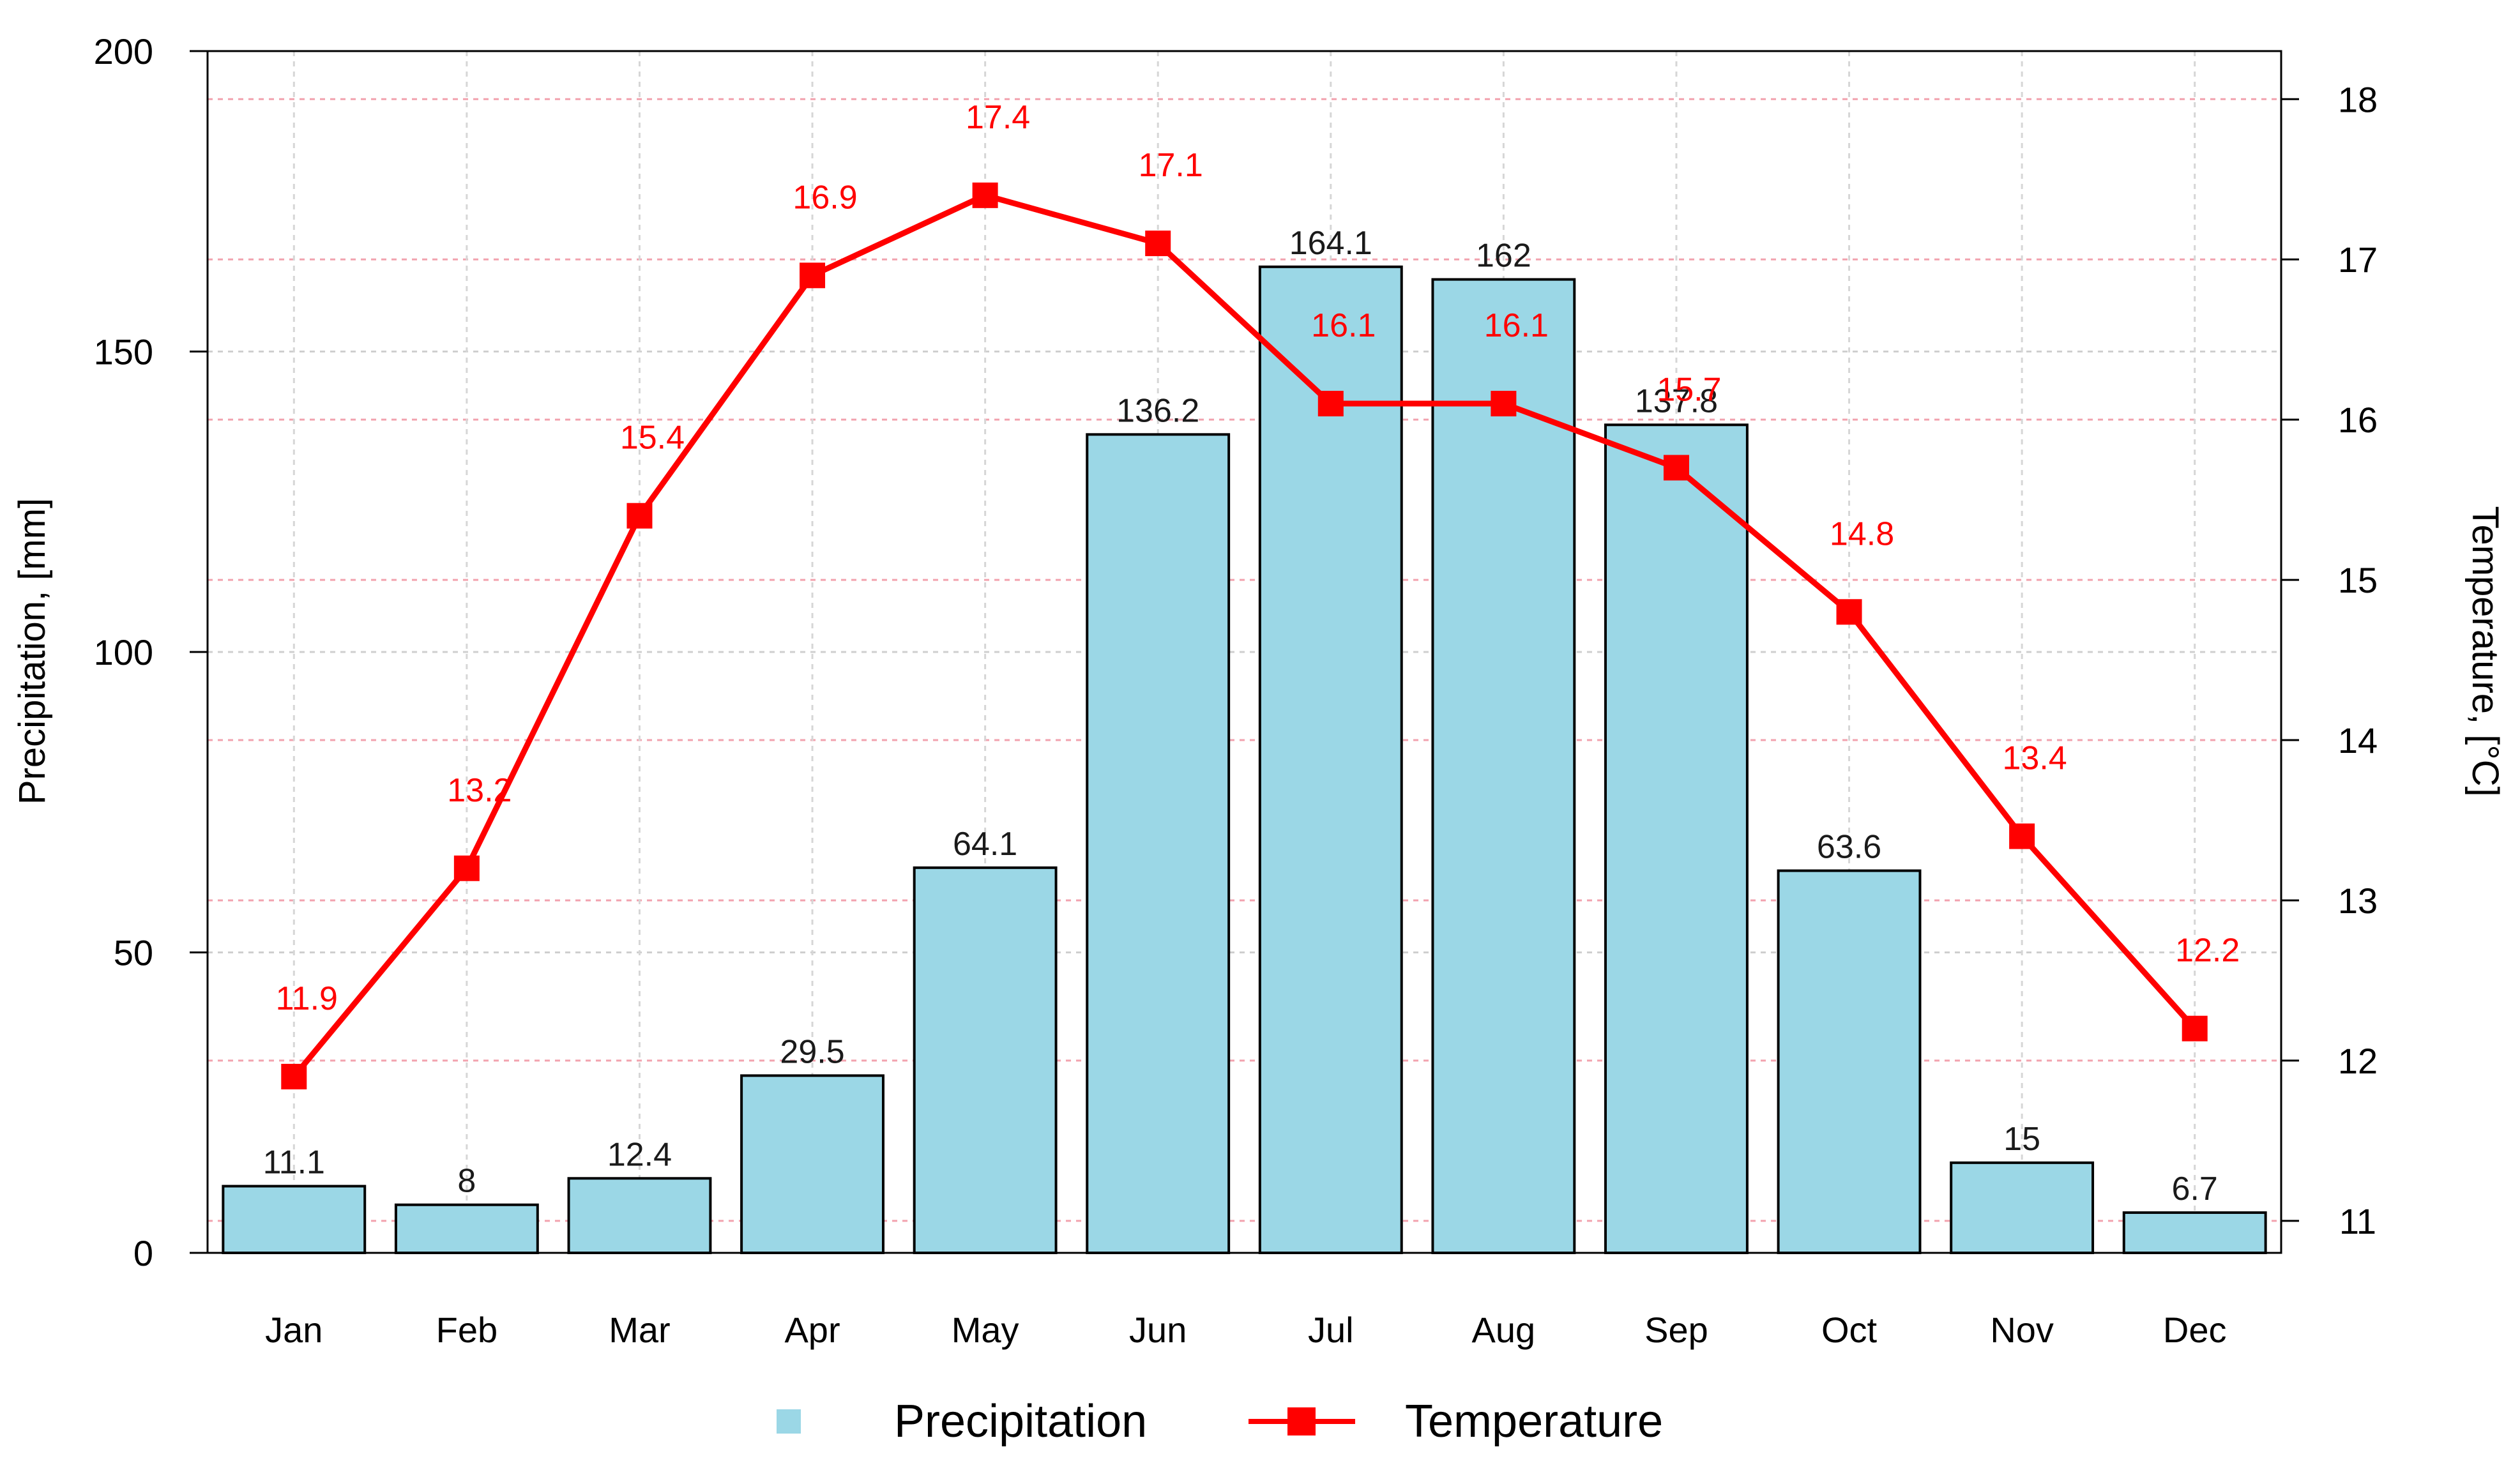  What do you see at coordinates (133, 953) in the screenshot?
I see `left-tick-label: 50` at bounding box center [133, 953].